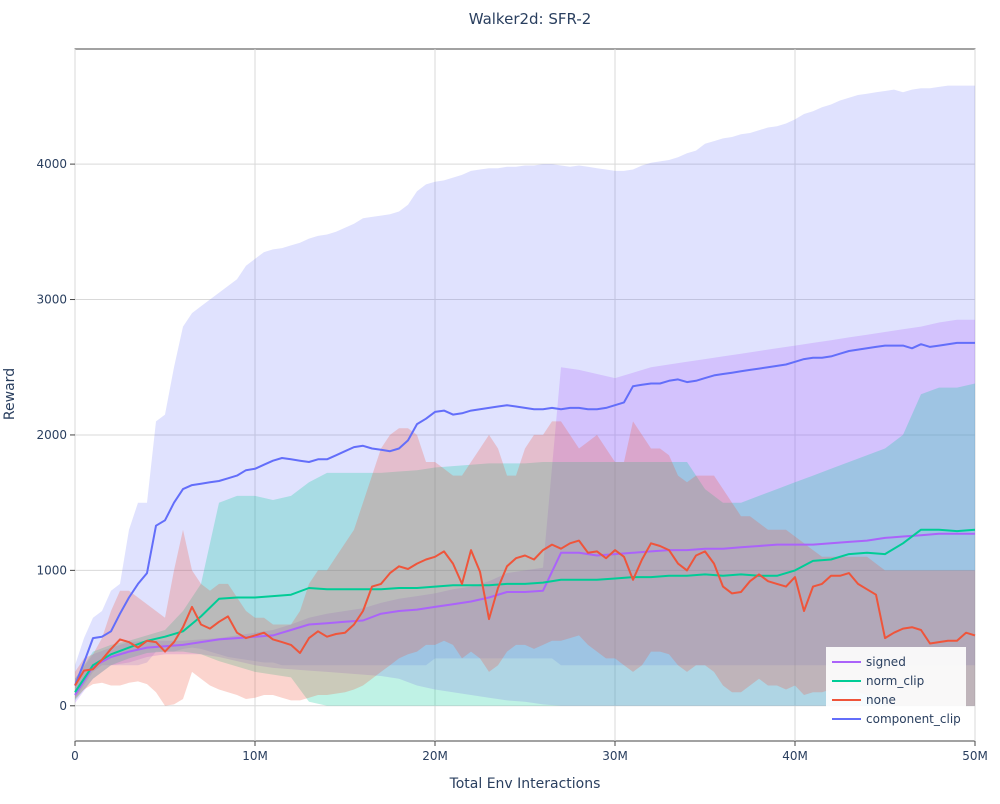 This screenshot has width=1000, height=804. Describe the element at coordinates (529, 752) in the screenshot. I see `x-axis-ticks: 0 10M 20M 30M 40M 50M` at that location.